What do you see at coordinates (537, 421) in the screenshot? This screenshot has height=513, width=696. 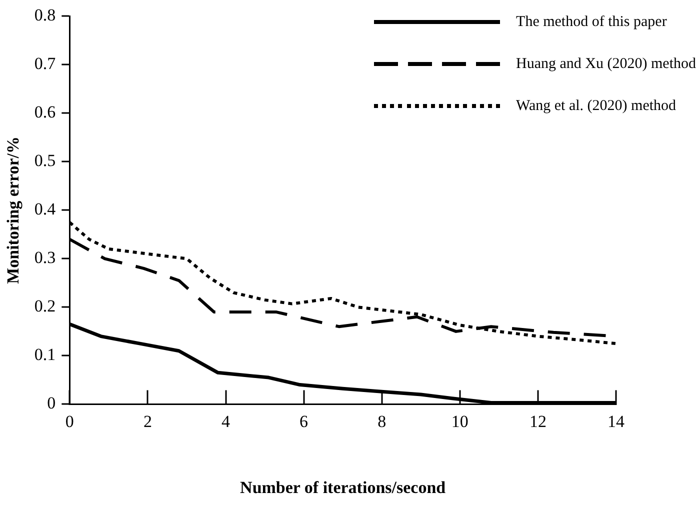 I see `x-tick-label: 12` at bounding box center [537, 421].